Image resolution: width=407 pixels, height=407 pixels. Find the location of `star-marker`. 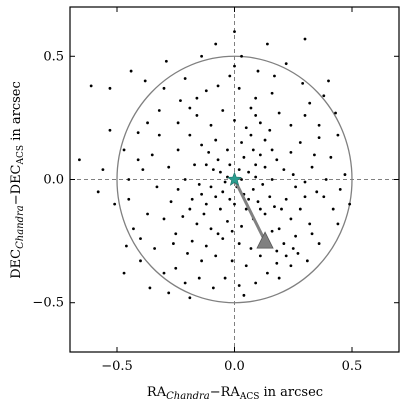

star-marker is located at coordinates (234, 178).